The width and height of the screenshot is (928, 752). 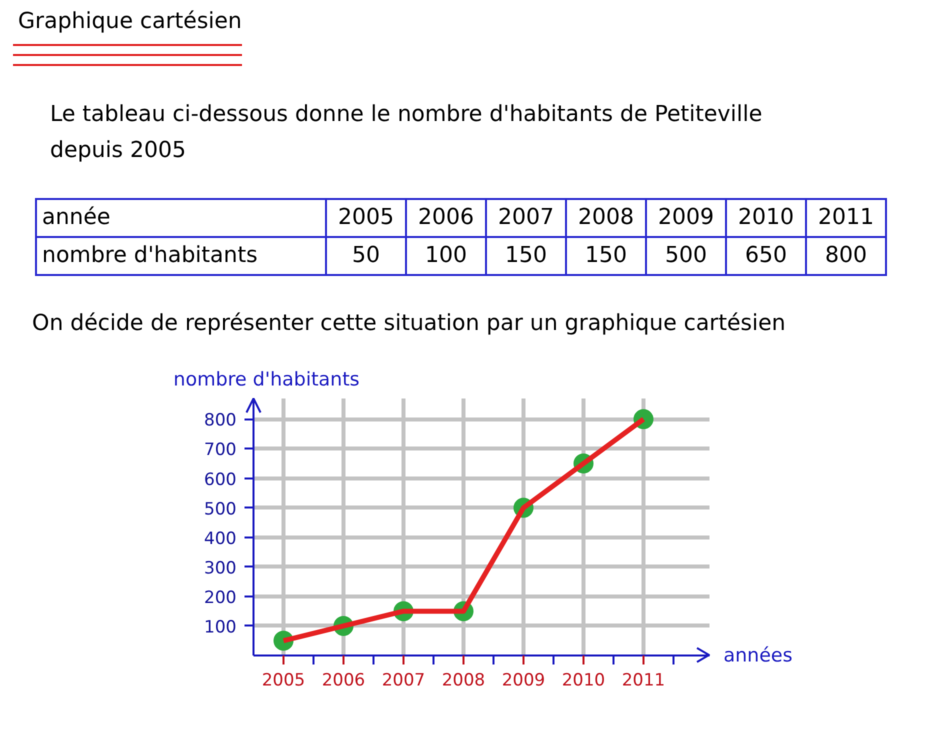 What do you see at coordinates (644, 680) in the screenshot?
I see `x-tick-label: 2011` at bounding box center [644, 680].